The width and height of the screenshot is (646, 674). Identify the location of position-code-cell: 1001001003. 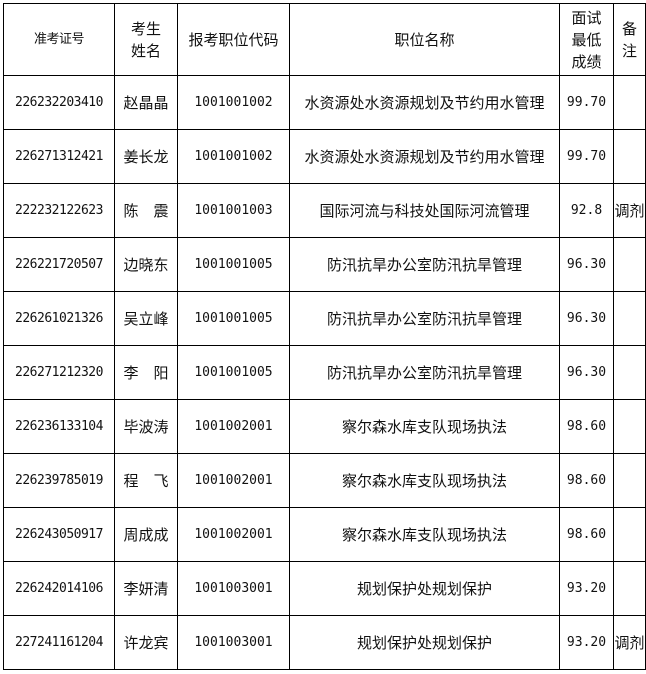
(233, 210).